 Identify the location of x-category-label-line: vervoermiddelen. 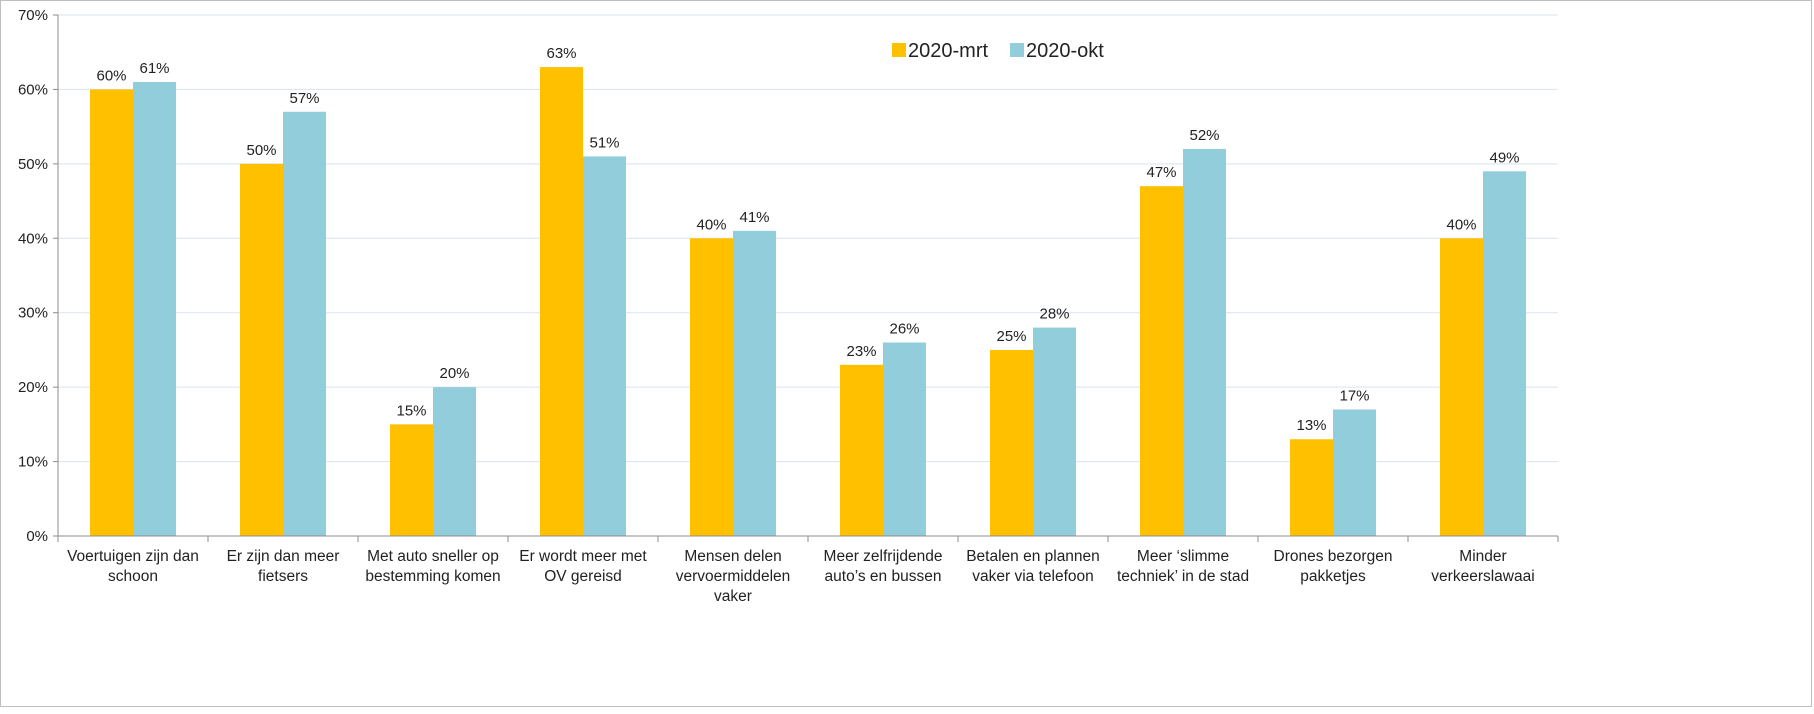
(733, 576).